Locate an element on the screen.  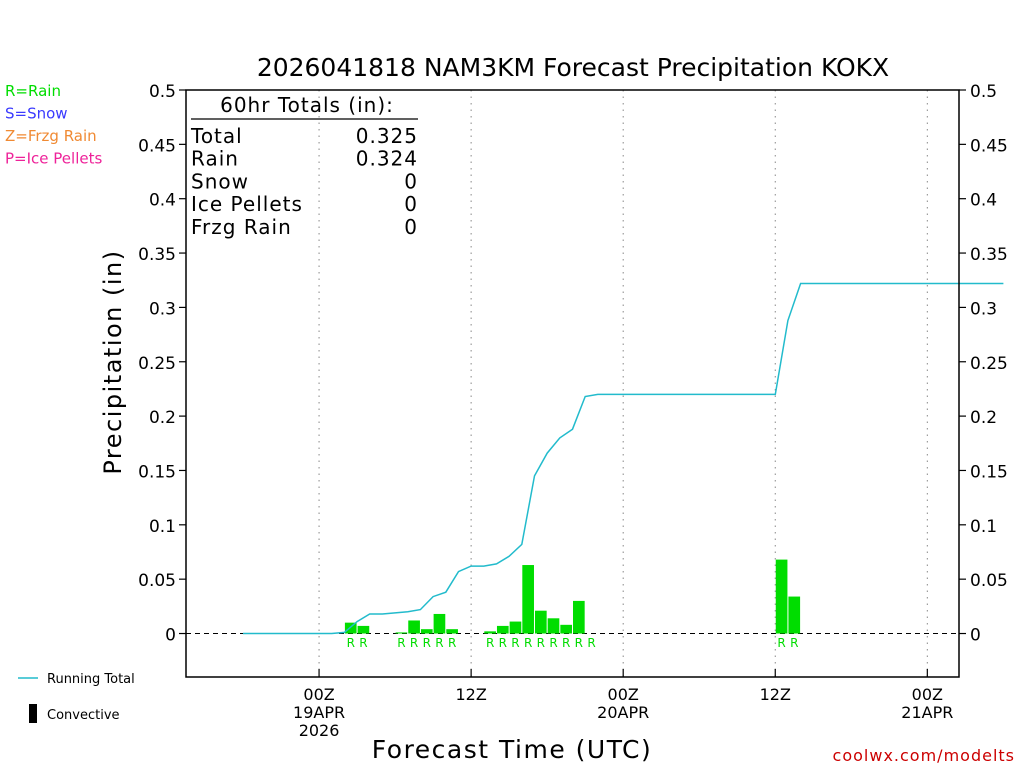
y-tick-label-right: 0.25 is located at coordinates (989, 364).